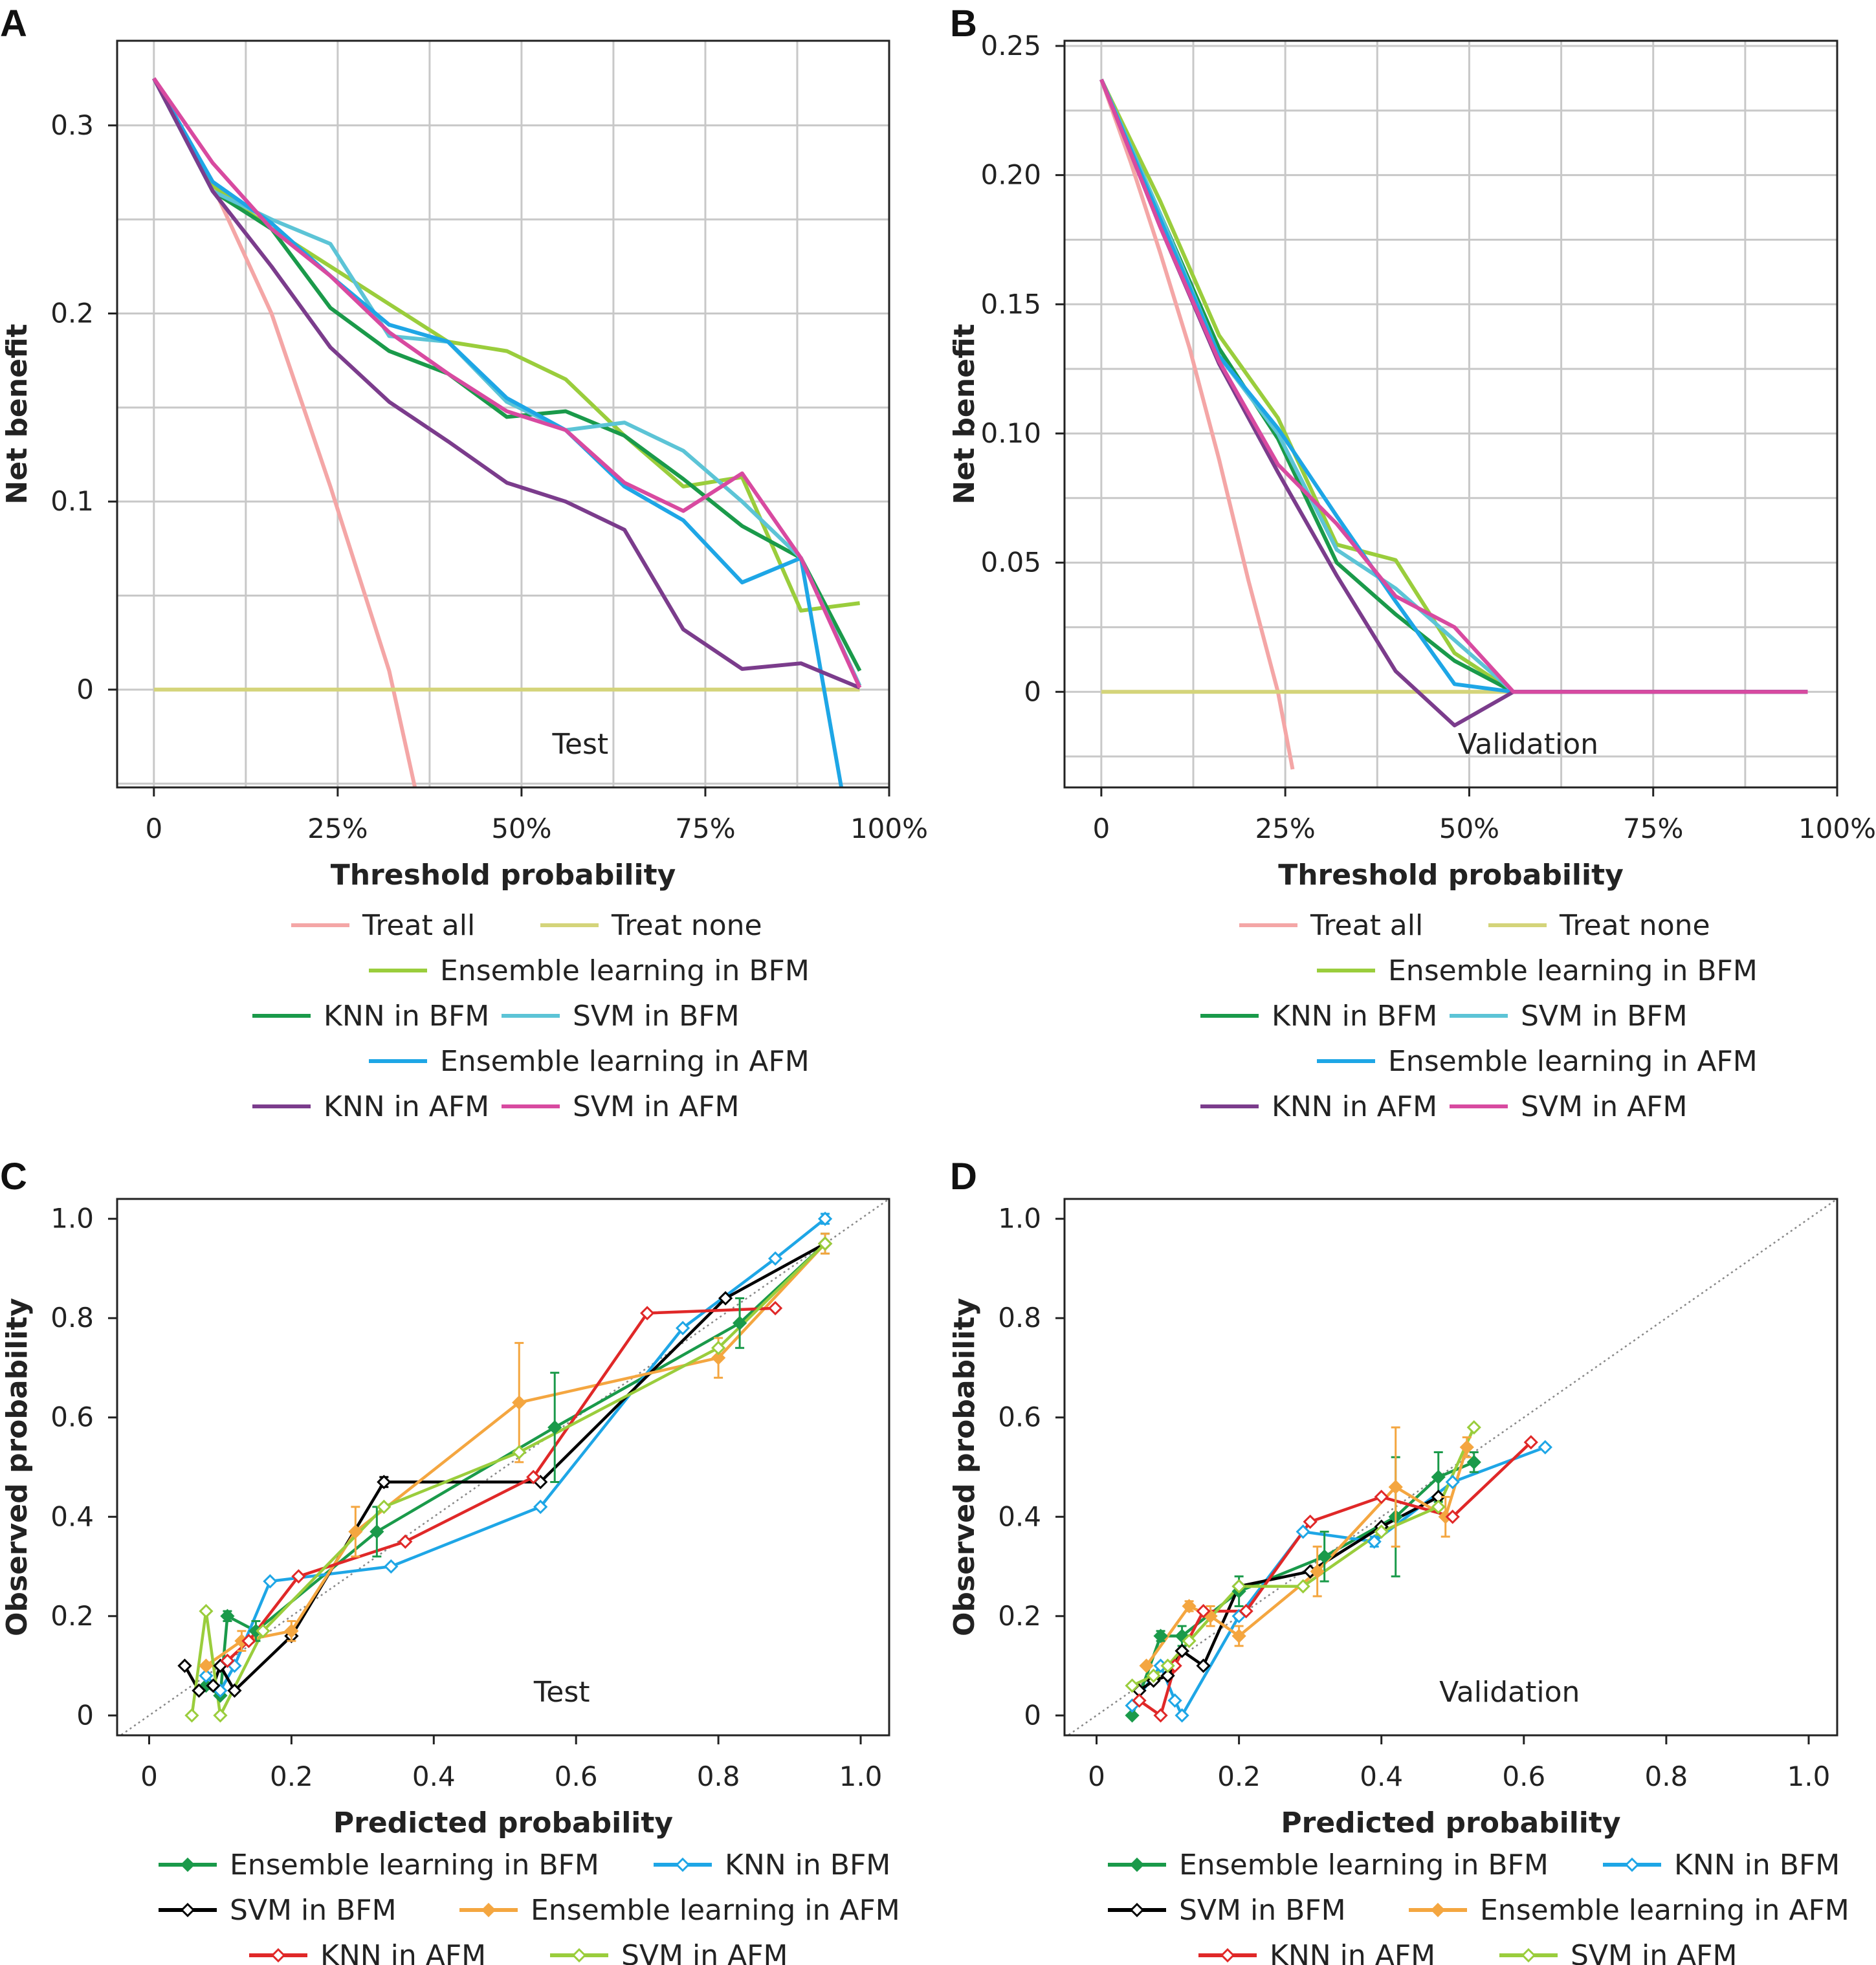  What do you see at coordinates (1010, 562) in the screenshot?
I see `y-tick-label: 0.05` at bounding box center [1010, 562].